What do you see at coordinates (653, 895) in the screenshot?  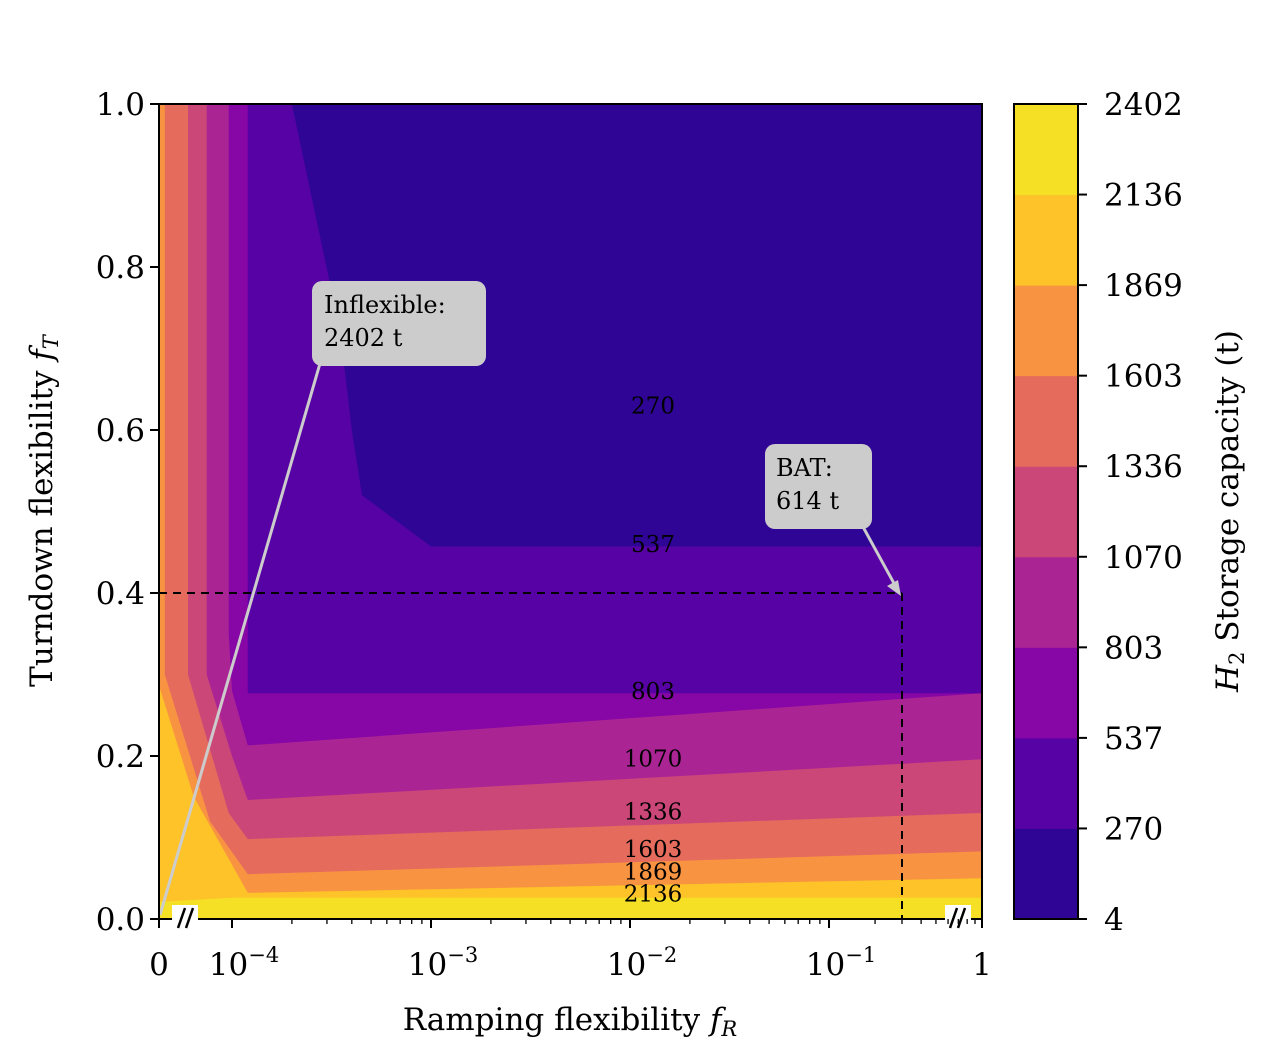 I see `contour-label-2136: 2136` at bounding box center [653, 895].